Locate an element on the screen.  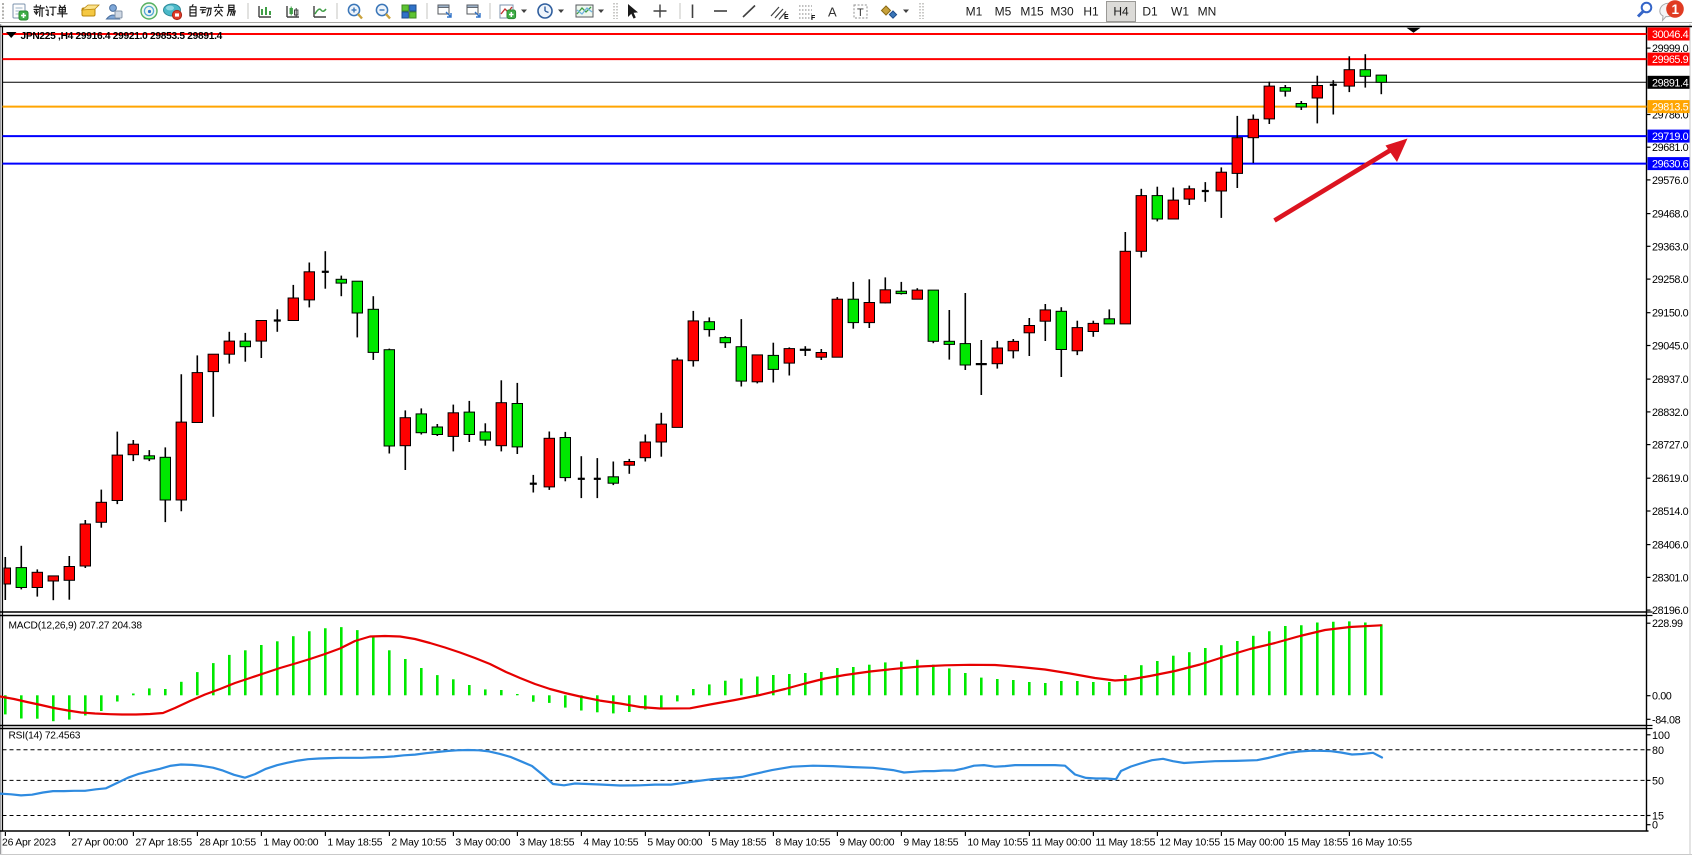
svg-text: M30 is located at coordinates (1062, 12).